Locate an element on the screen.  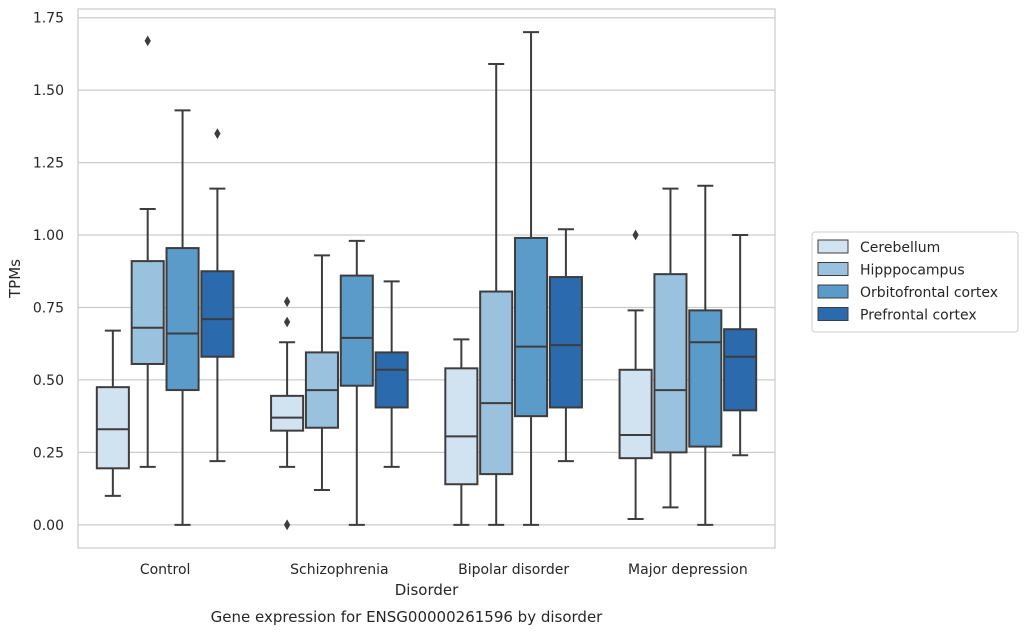
y-tick-label: 0.50 is located at coordinates (48, 381).